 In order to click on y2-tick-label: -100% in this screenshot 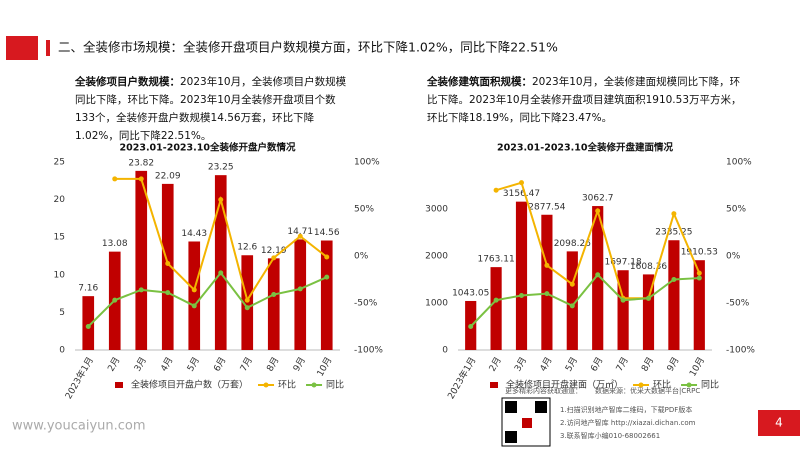, I will do `click(368, 351)`.